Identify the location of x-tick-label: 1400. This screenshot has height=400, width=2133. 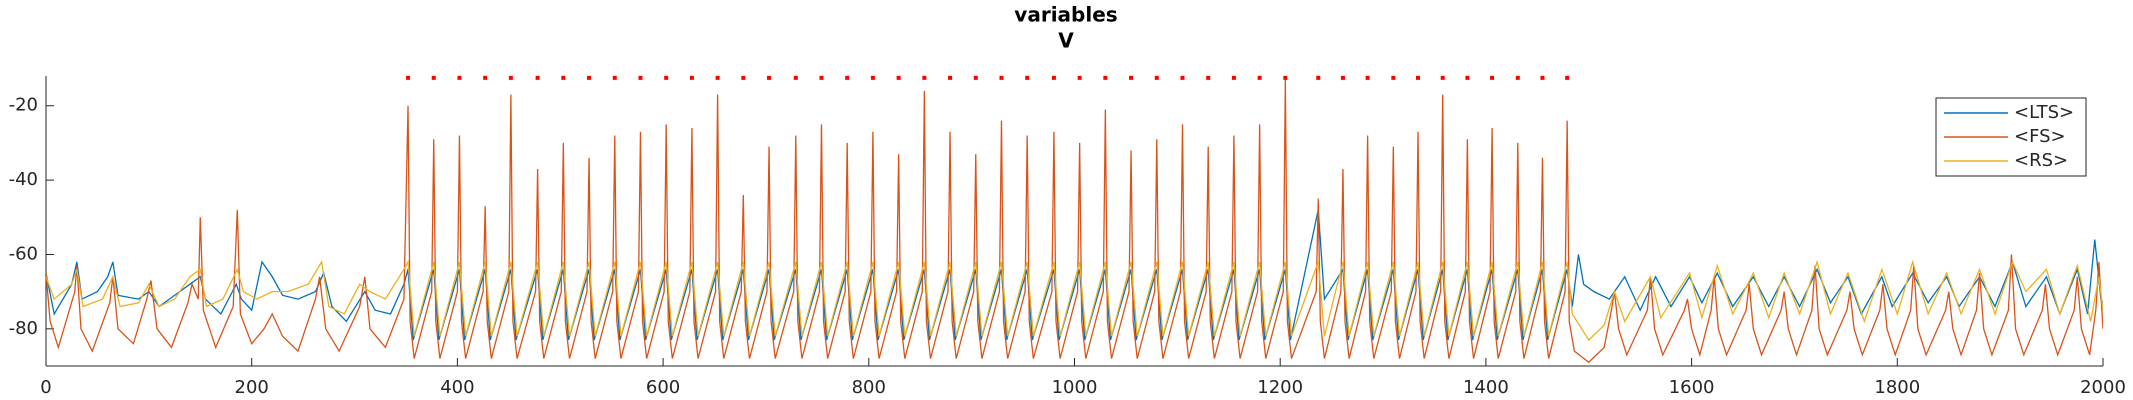
(1486, 387).